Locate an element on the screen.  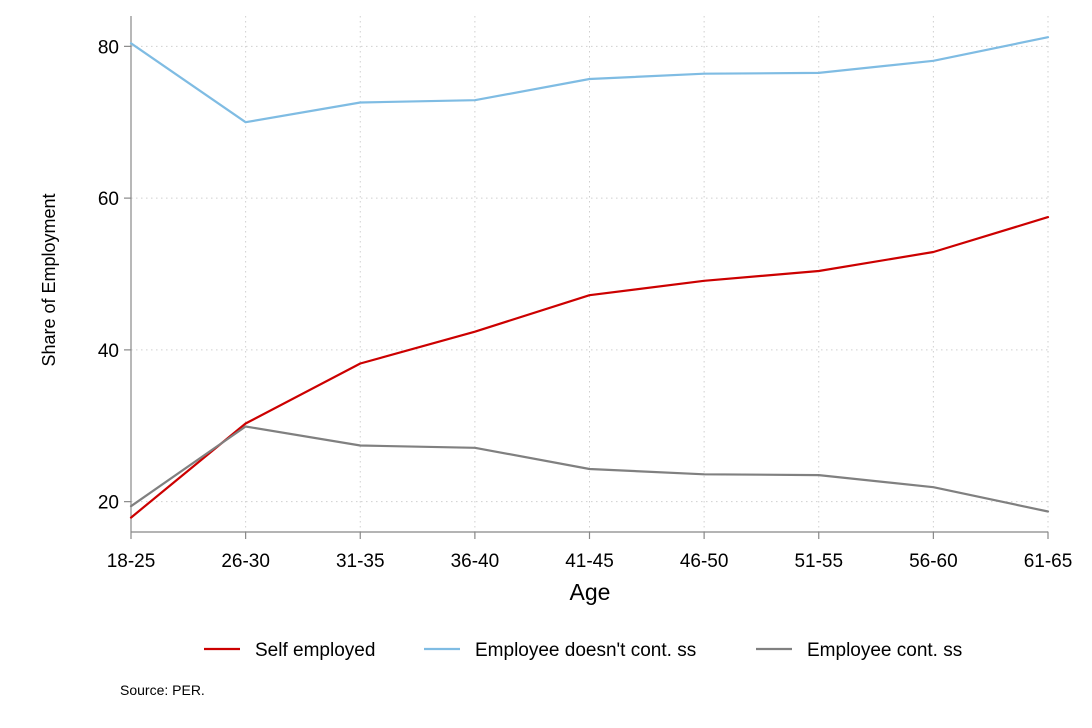
x-axis-title: Age is located at coordinates (590, 592).